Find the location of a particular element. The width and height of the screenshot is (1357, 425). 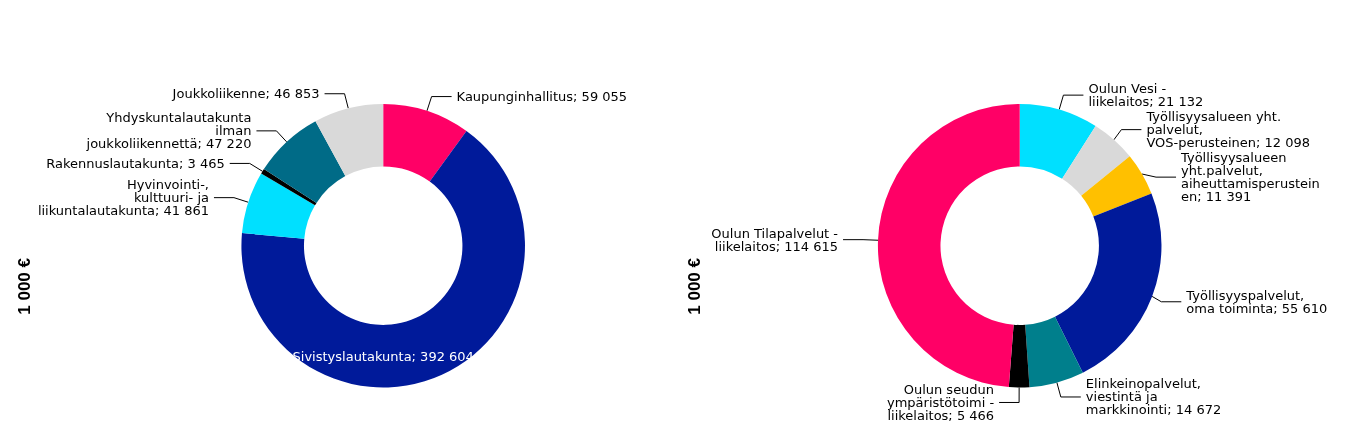

slice-label: Oulun Vesi - liikelaitos; 21 132 is located at coordinates (1146, 95).